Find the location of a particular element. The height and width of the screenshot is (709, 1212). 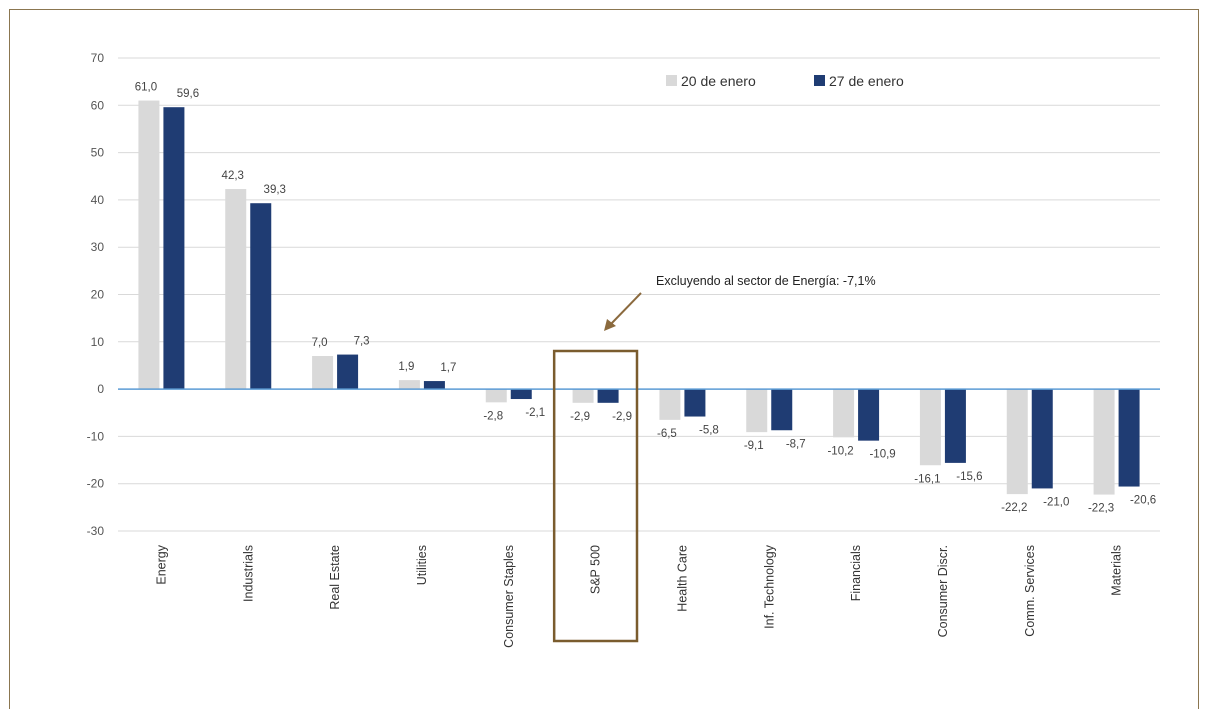

annotation-text: Excluyendo al sector de Energía: -7,1% is located at coordinates (766, 281).